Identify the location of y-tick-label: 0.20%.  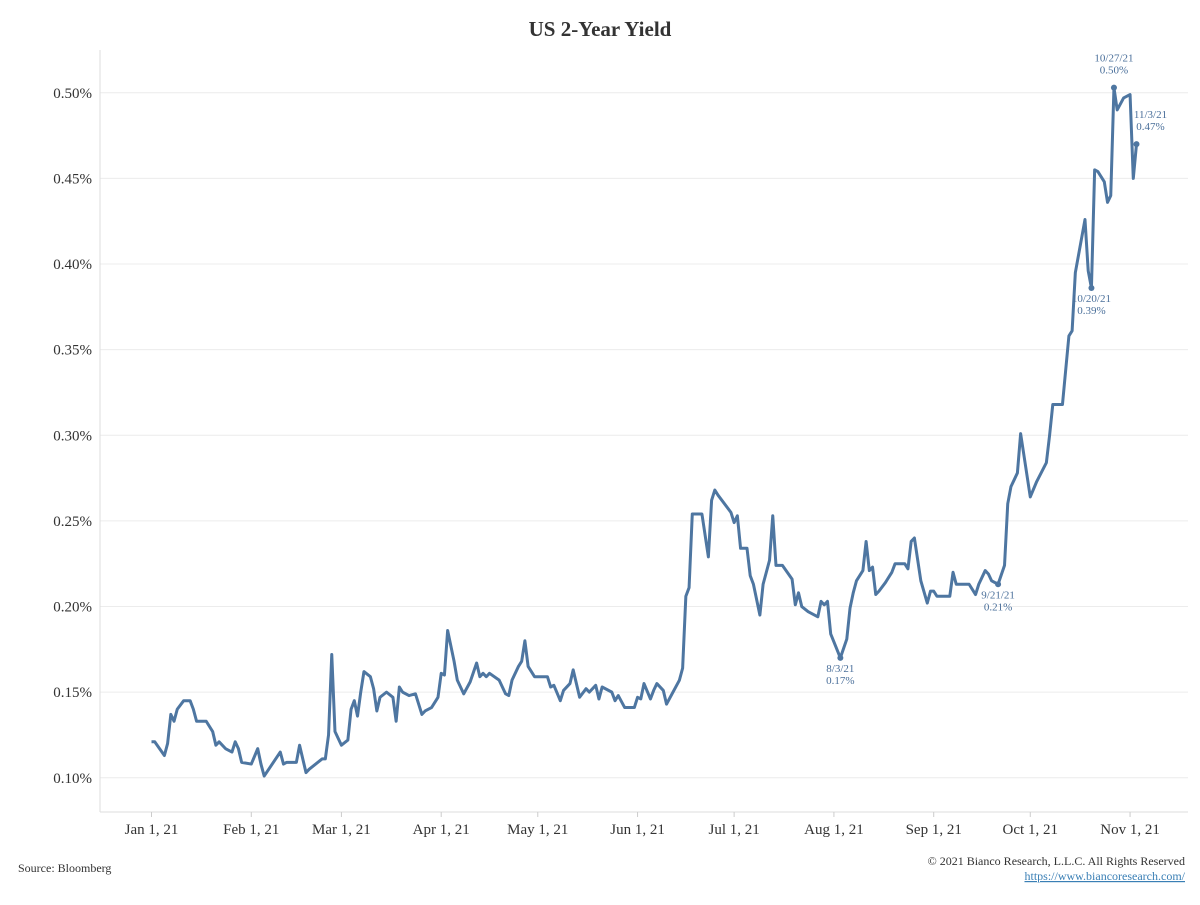
(72, 608).